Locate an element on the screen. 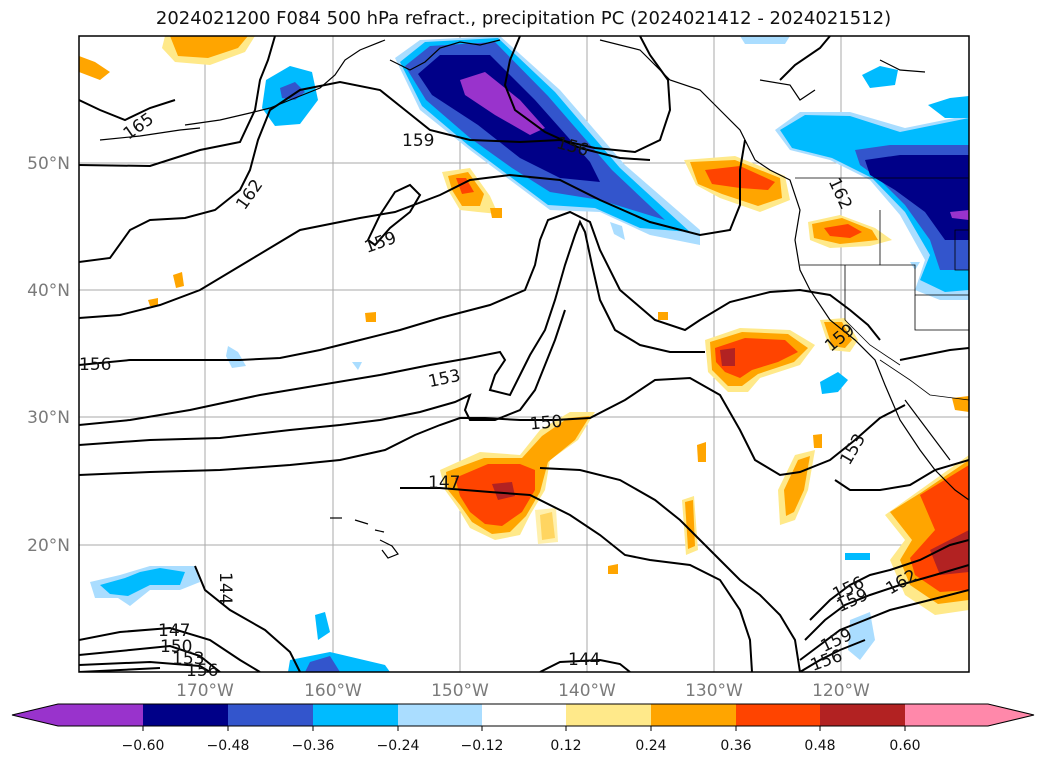  sub-red is located at coordinates (495, 495).